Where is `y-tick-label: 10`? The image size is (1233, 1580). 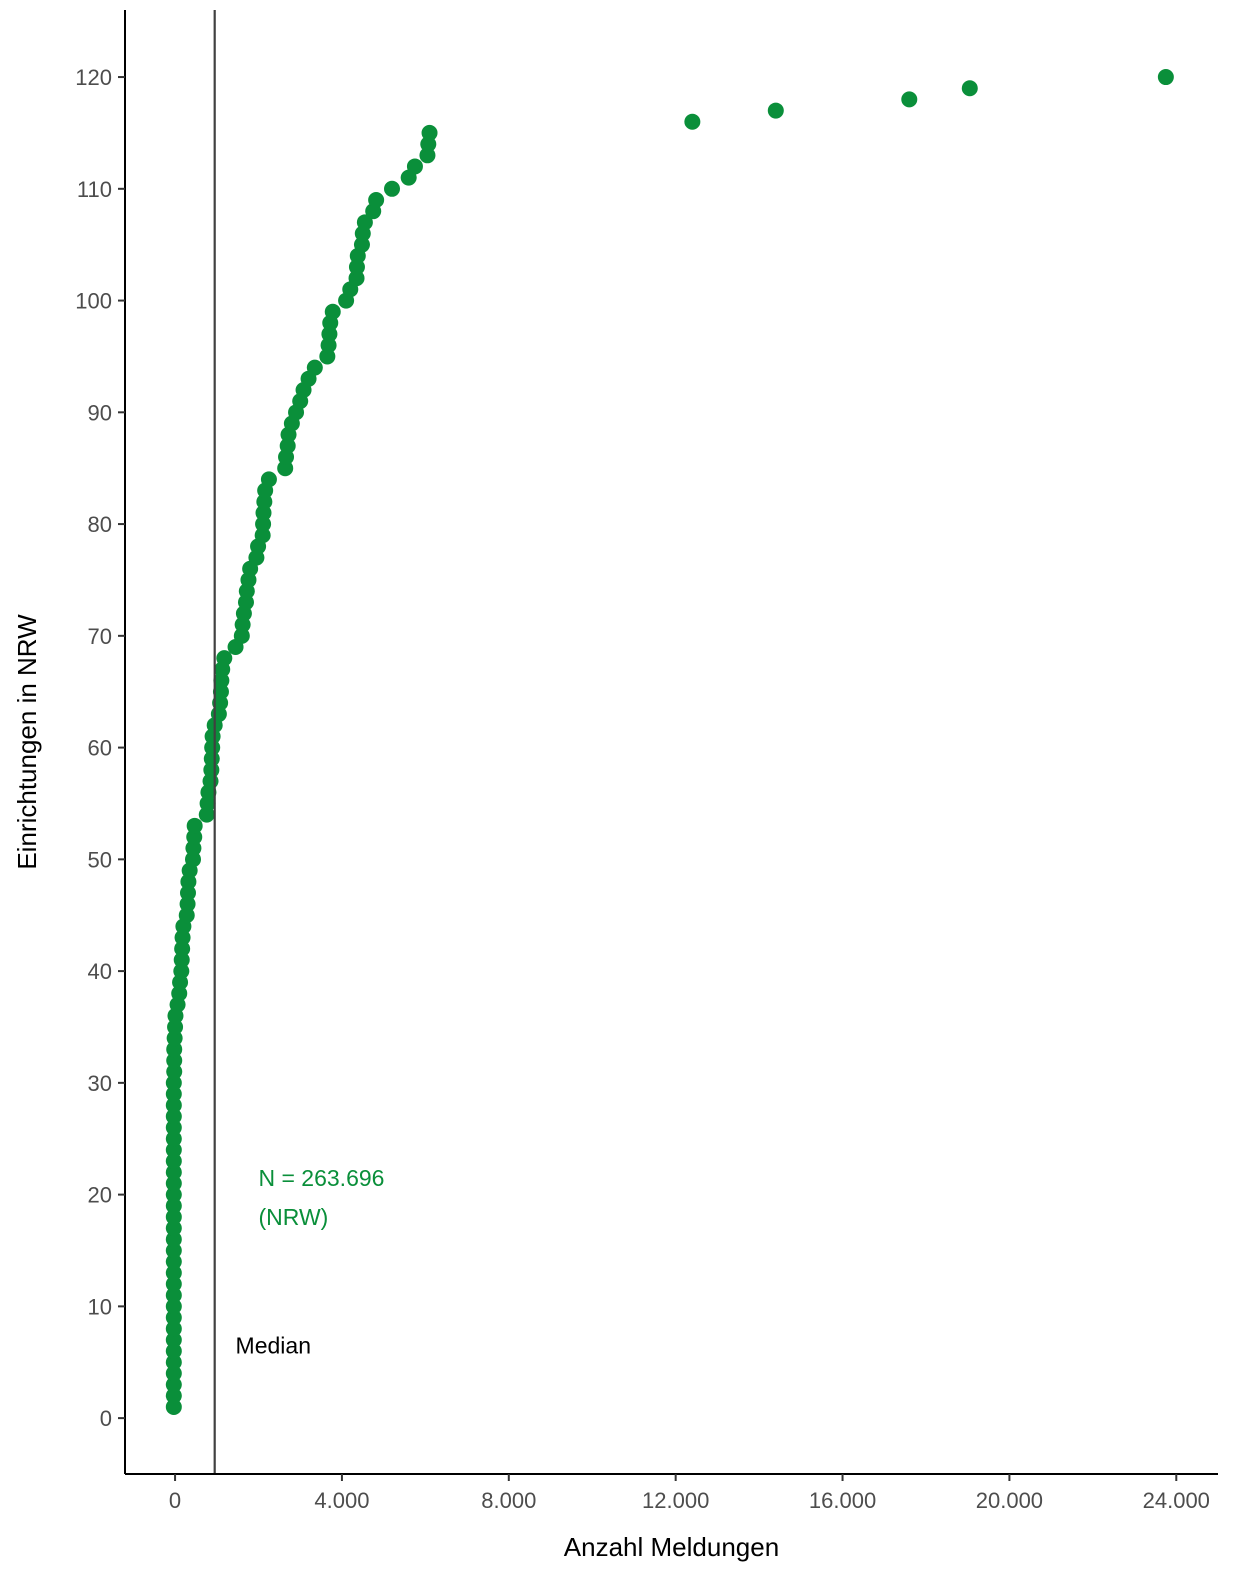 y-tick-label: 10 is located at coordinates (100, 1306).